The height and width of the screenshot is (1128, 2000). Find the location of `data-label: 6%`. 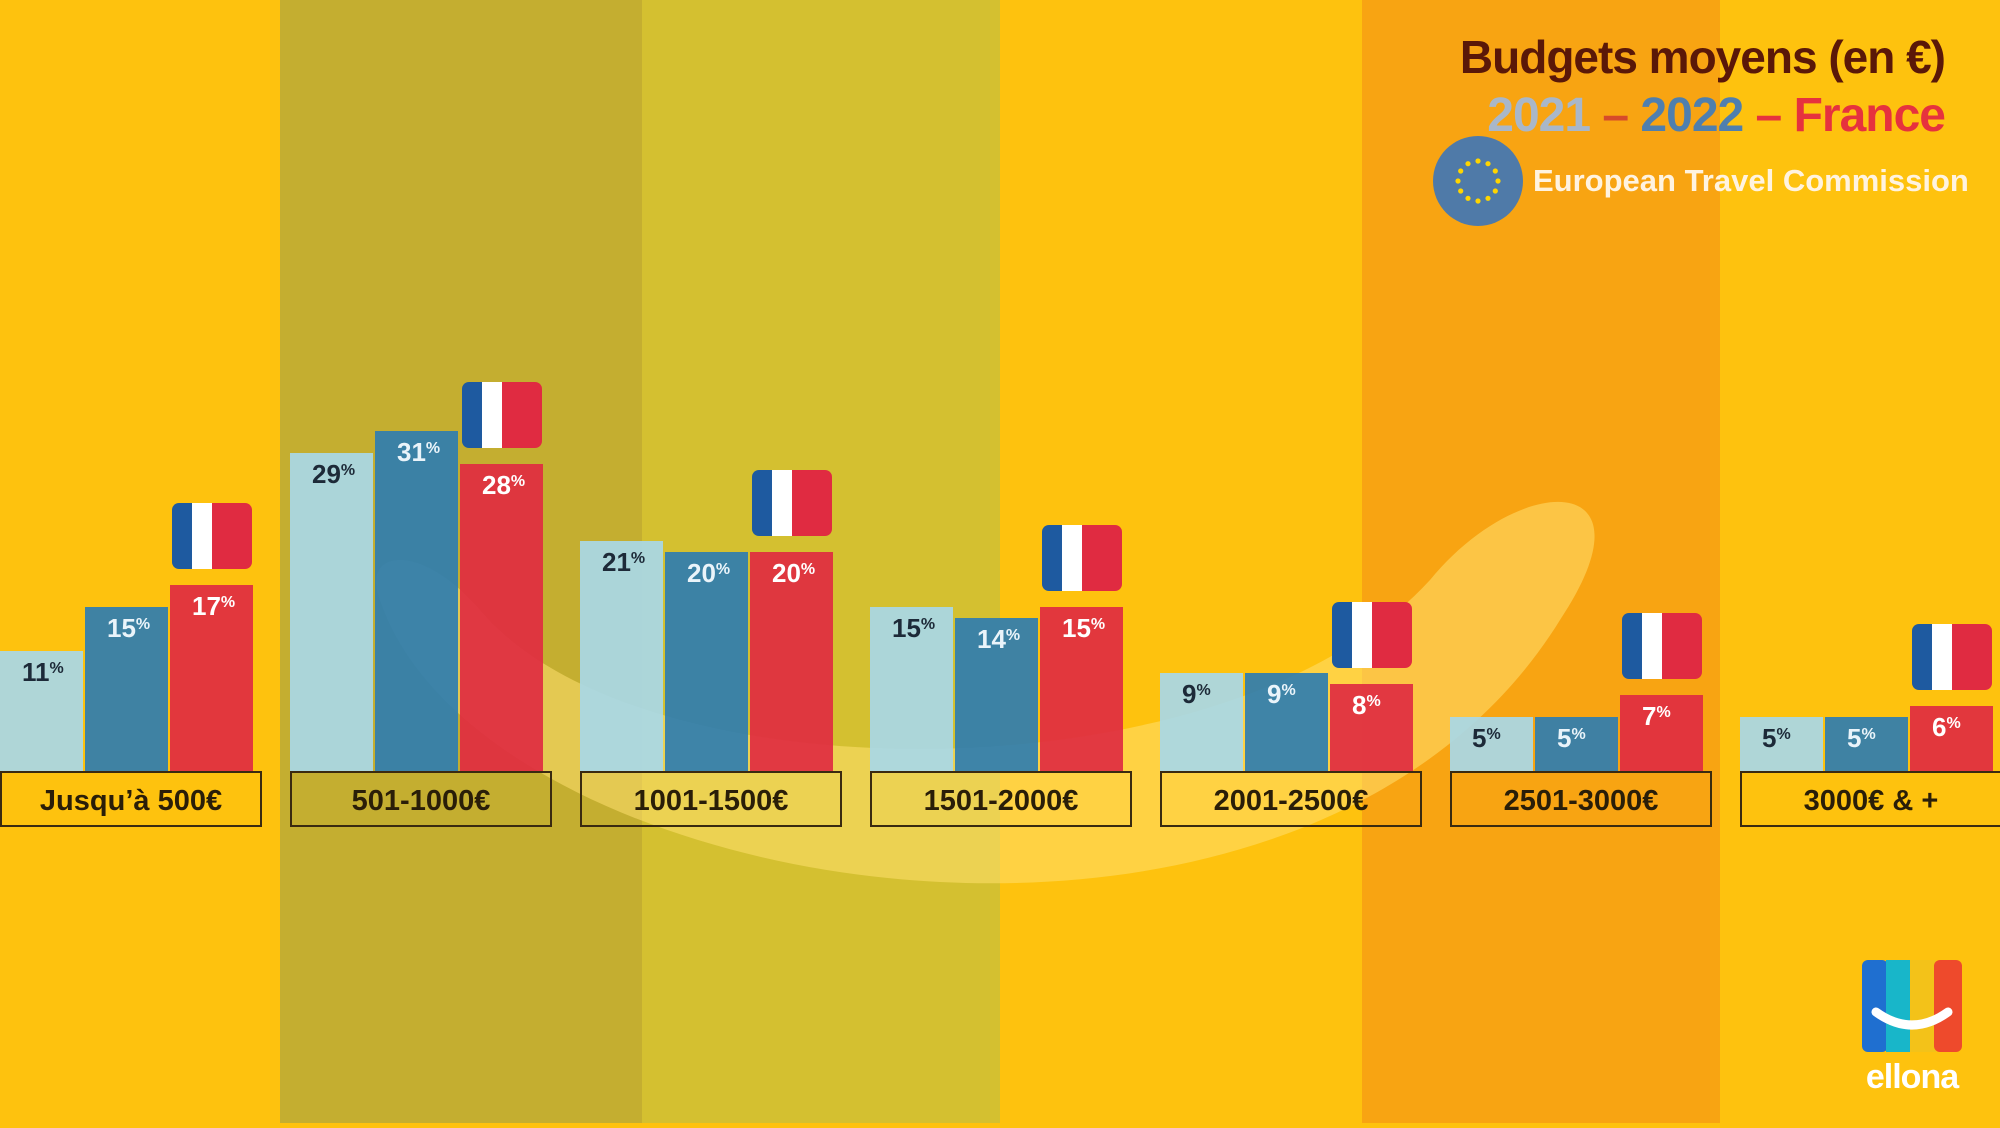

data-label: 6% is located at coordinates (1946, 727).